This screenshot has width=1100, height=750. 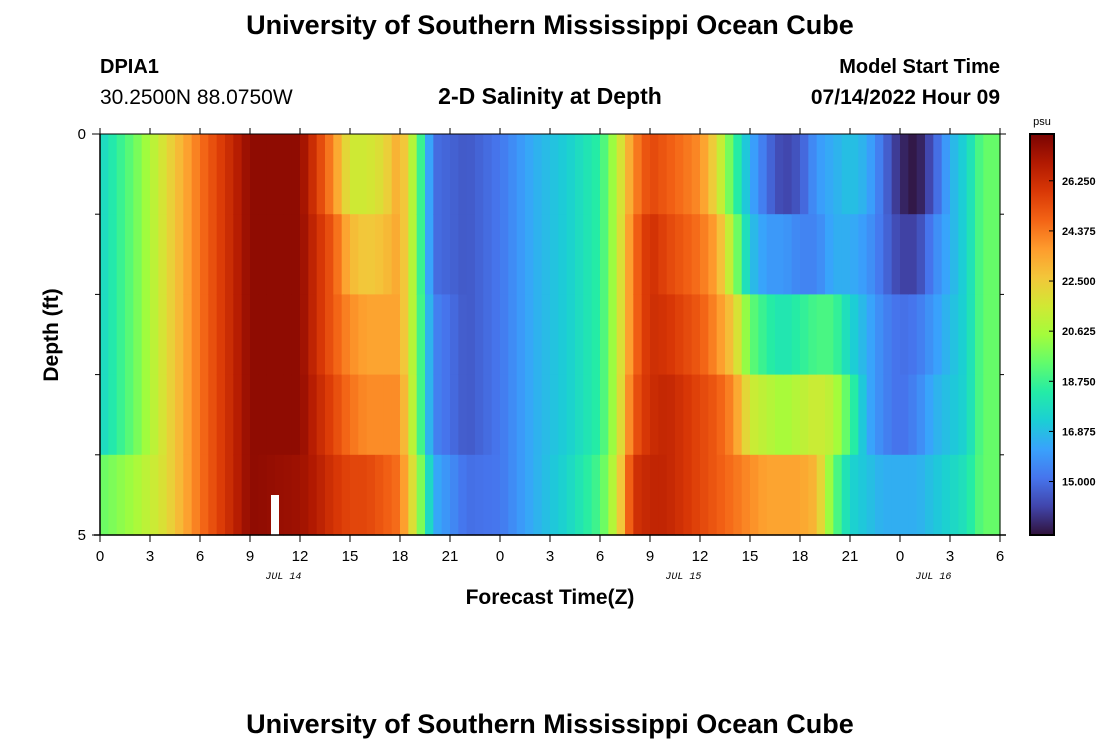 What do you see at coordinates (1079, 232) in the screenshot?
I see `colorbar-tick-label: 24.375` at bounding box center [1079, 232].